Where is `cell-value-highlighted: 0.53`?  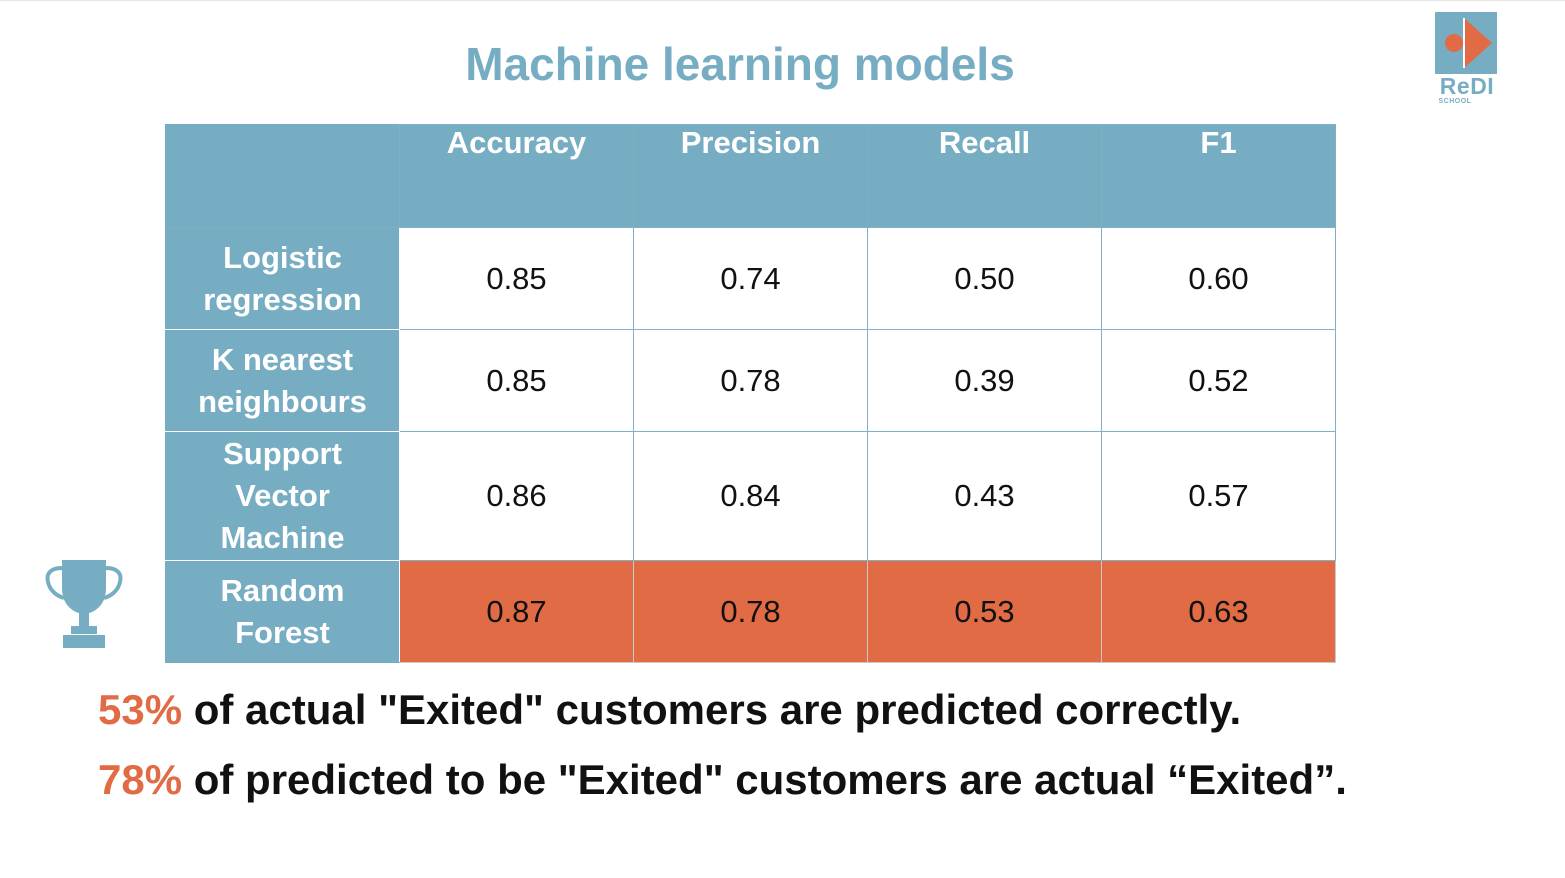
cell-value-highlighted: 0.53 is located at coordinates (984, 611).